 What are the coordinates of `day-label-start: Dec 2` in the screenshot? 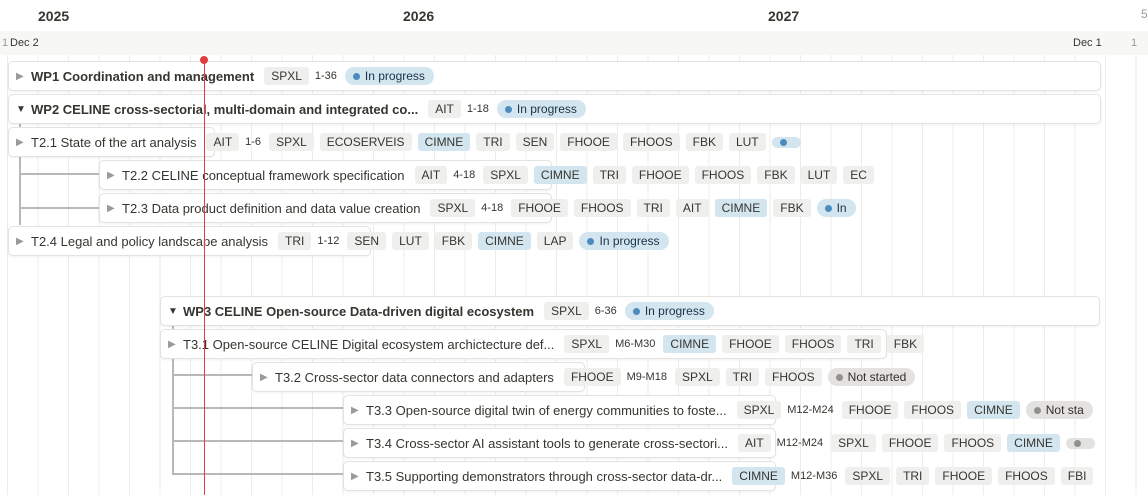 It's located at (24, 43).